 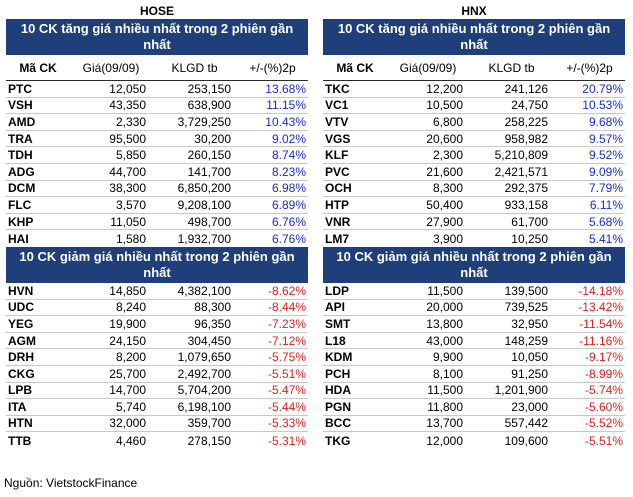 I want to click on volume-cell: 241,126, so click(x=526, y=88).